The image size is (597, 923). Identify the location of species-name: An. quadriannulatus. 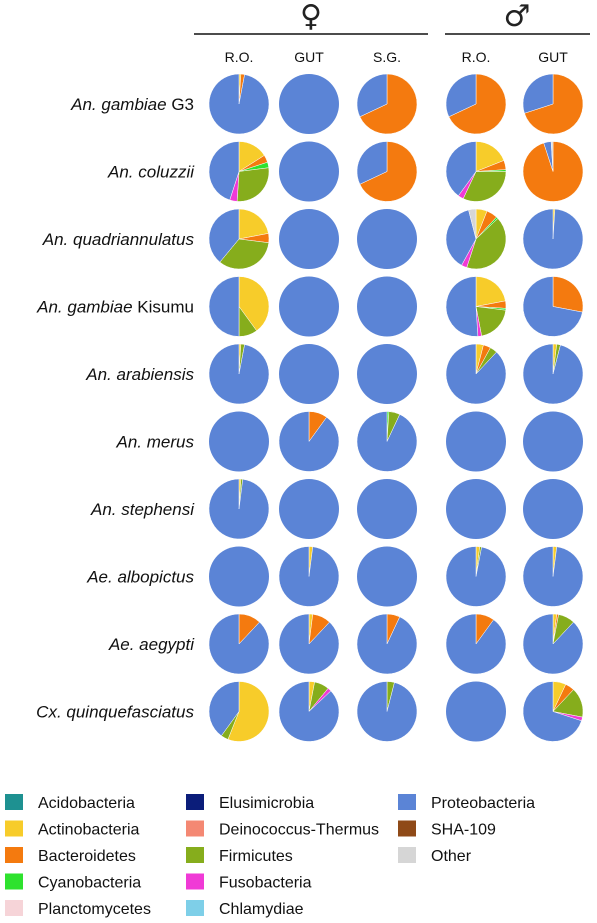
(118, 239).